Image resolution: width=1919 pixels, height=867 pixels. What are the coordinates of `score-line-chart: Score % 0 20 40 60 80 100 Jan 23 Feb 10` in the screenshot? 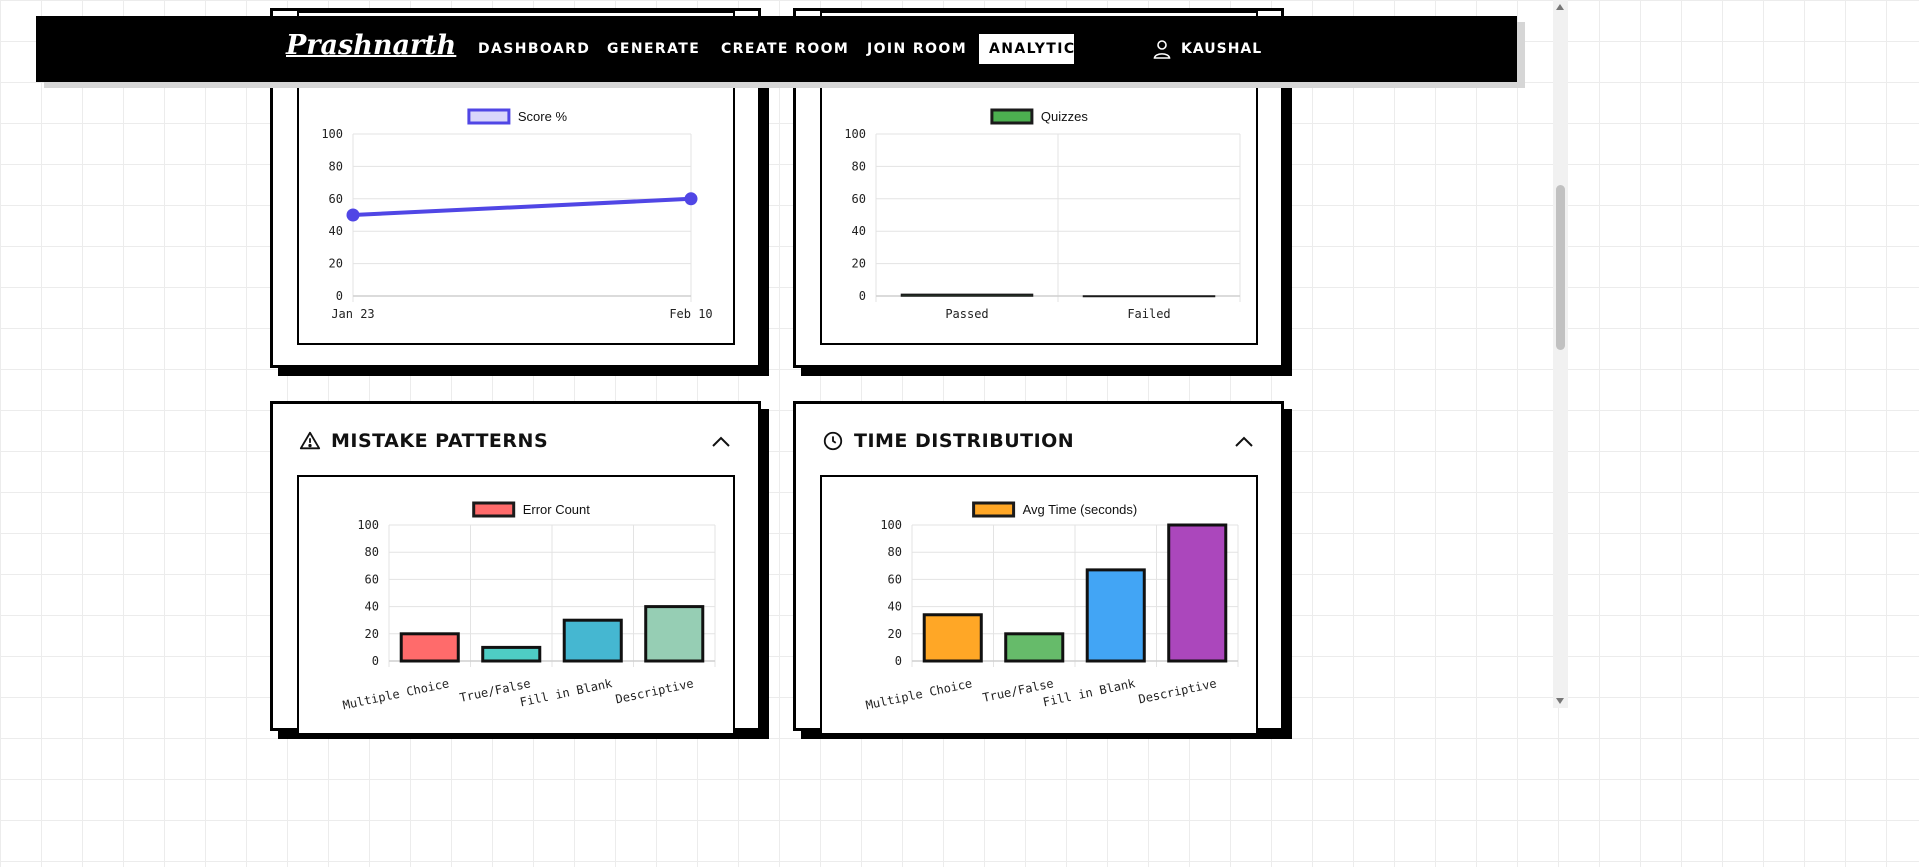 It's located at (517, 214).